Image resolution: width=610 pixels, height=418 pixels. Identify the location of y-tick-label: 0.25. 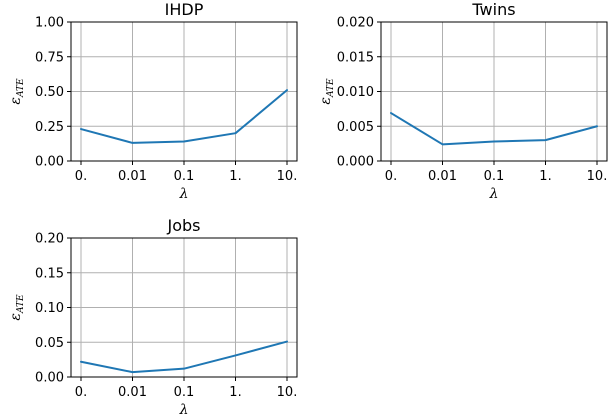
(49, 127).